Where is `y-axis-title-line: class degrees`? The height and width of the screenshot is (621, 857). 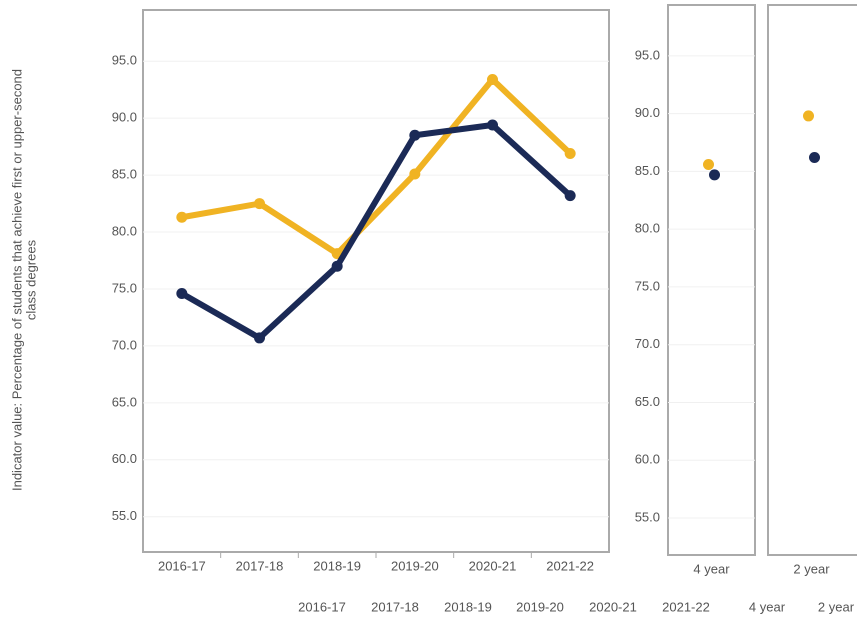
y-axis-title-line: class degrees is located at coordinates (30, 279).